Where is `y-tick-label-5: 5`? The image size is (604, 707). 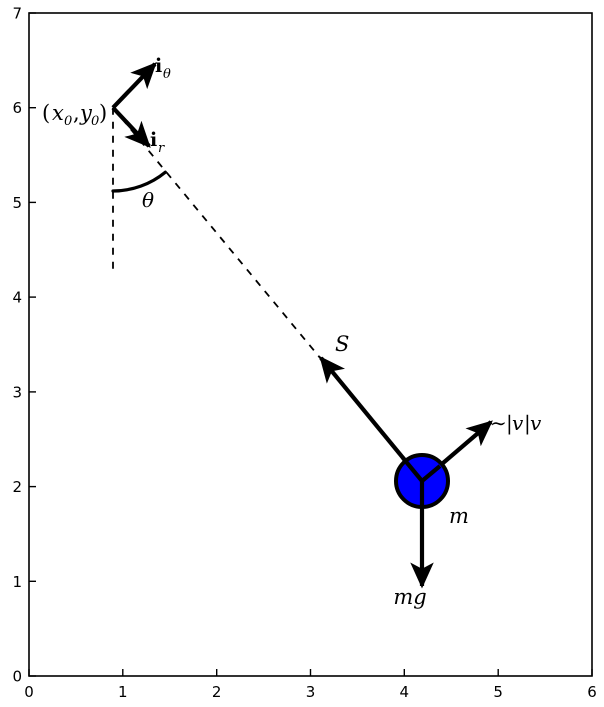 y-tick-label-5: 5 is located at coordinates (17, 203).